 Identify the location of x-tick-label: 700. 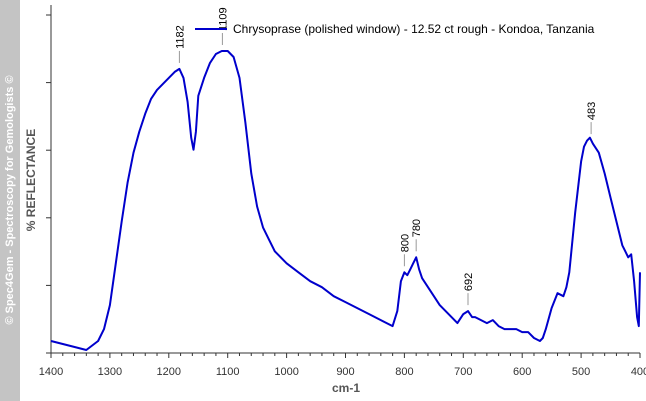
(463, 372).